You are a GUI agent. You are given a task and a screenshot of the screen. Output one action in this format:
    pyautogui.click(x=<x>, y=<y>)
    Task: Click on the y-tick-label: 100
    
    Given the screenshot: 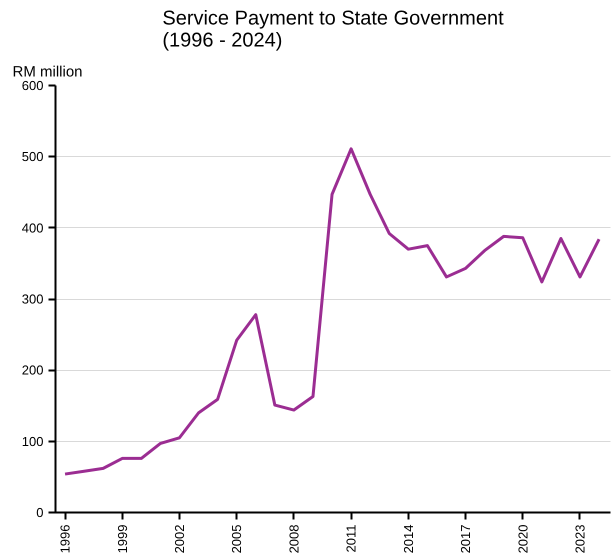 What is the action you would take?
    pyautogui.click(x=33, y=441)
    